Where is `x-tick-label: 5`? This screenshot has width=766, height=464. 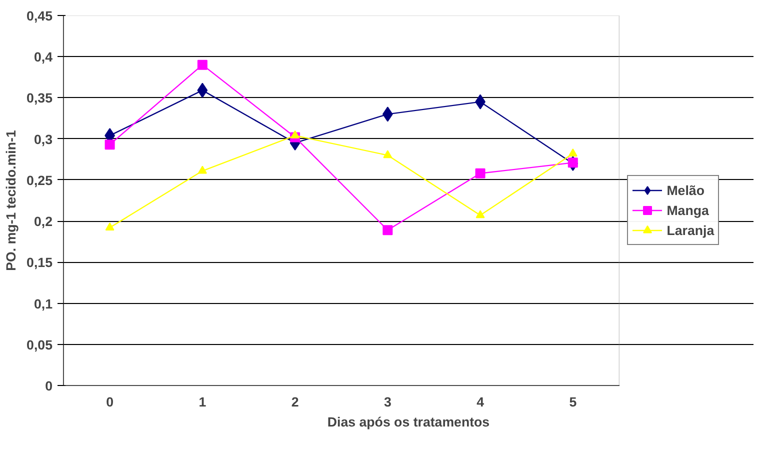
x-tick-label: 5 is located at coordinates (573, 402).